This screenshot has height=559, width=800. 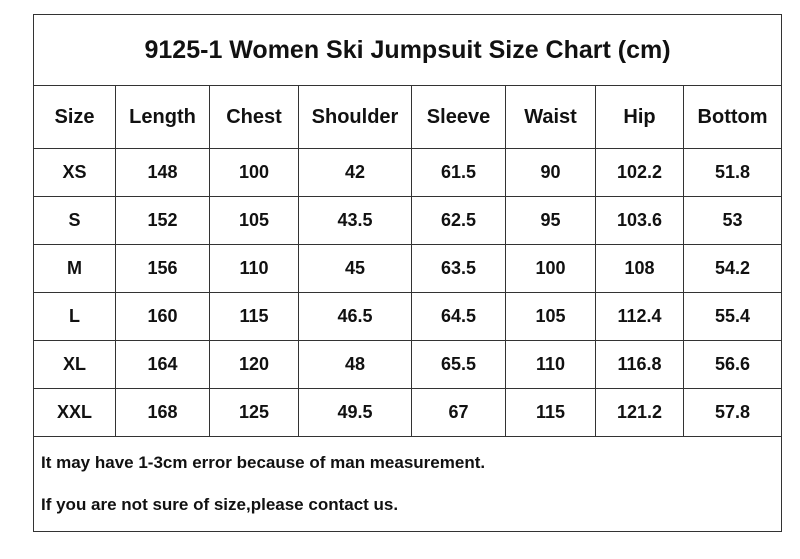 I want to click on size-row: XS 148 100 42 61.5 90 102.2 51.8, so click(x=408, y=172).